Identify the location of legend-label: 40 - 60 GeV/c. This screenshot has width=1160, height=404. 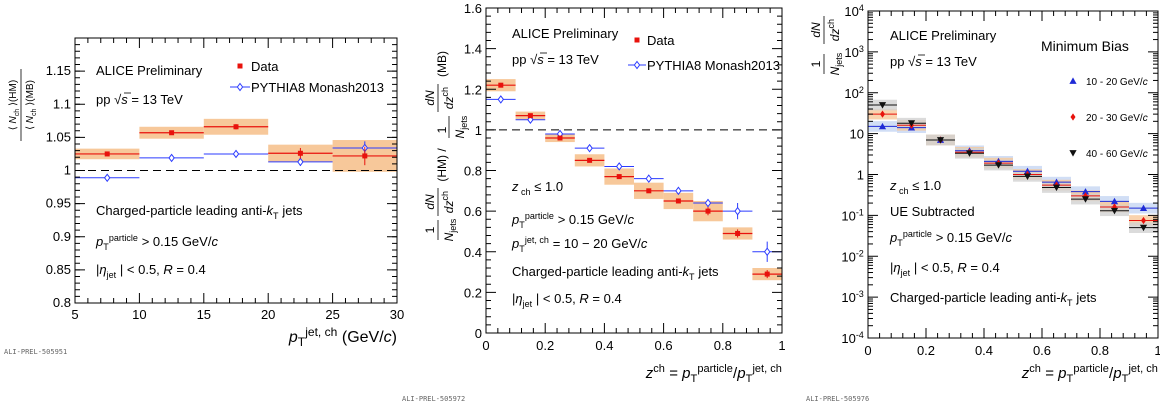
(1117, 154).